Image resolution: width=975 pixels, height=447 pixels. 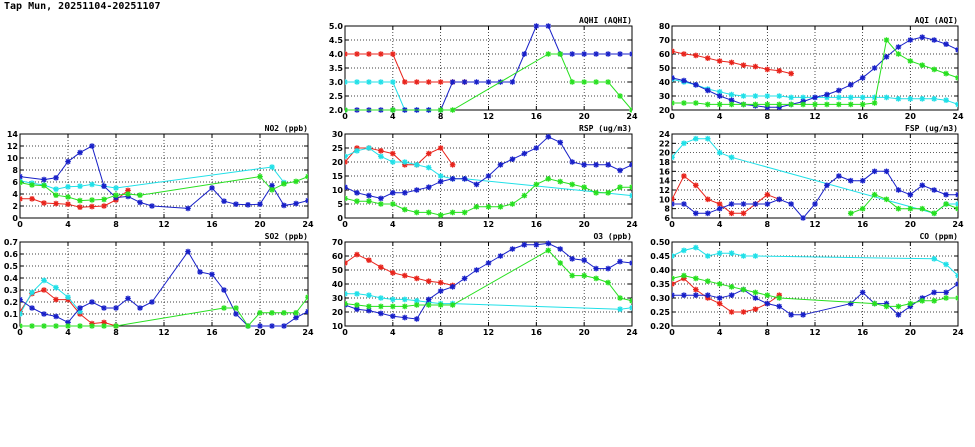 What do you see at coordinates (485, 176) in the screenshot?
I see `panel-rsp: RSP (ug/m3) 0 4 8 12 16 20 24 0 5 10 15 20 25 30` at bounding box center [485, 176].